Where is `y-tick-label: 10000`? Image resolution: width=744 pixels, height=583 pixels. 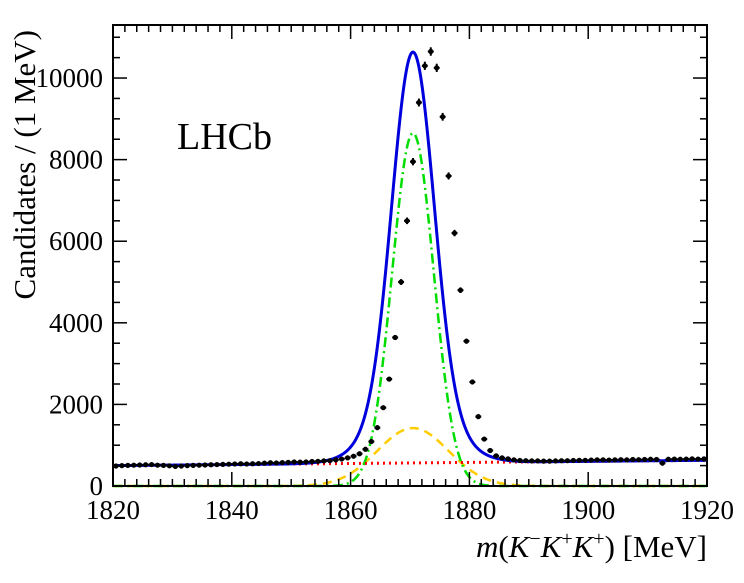 y-tick-label: 10000 is located at coordinates (70, 78).